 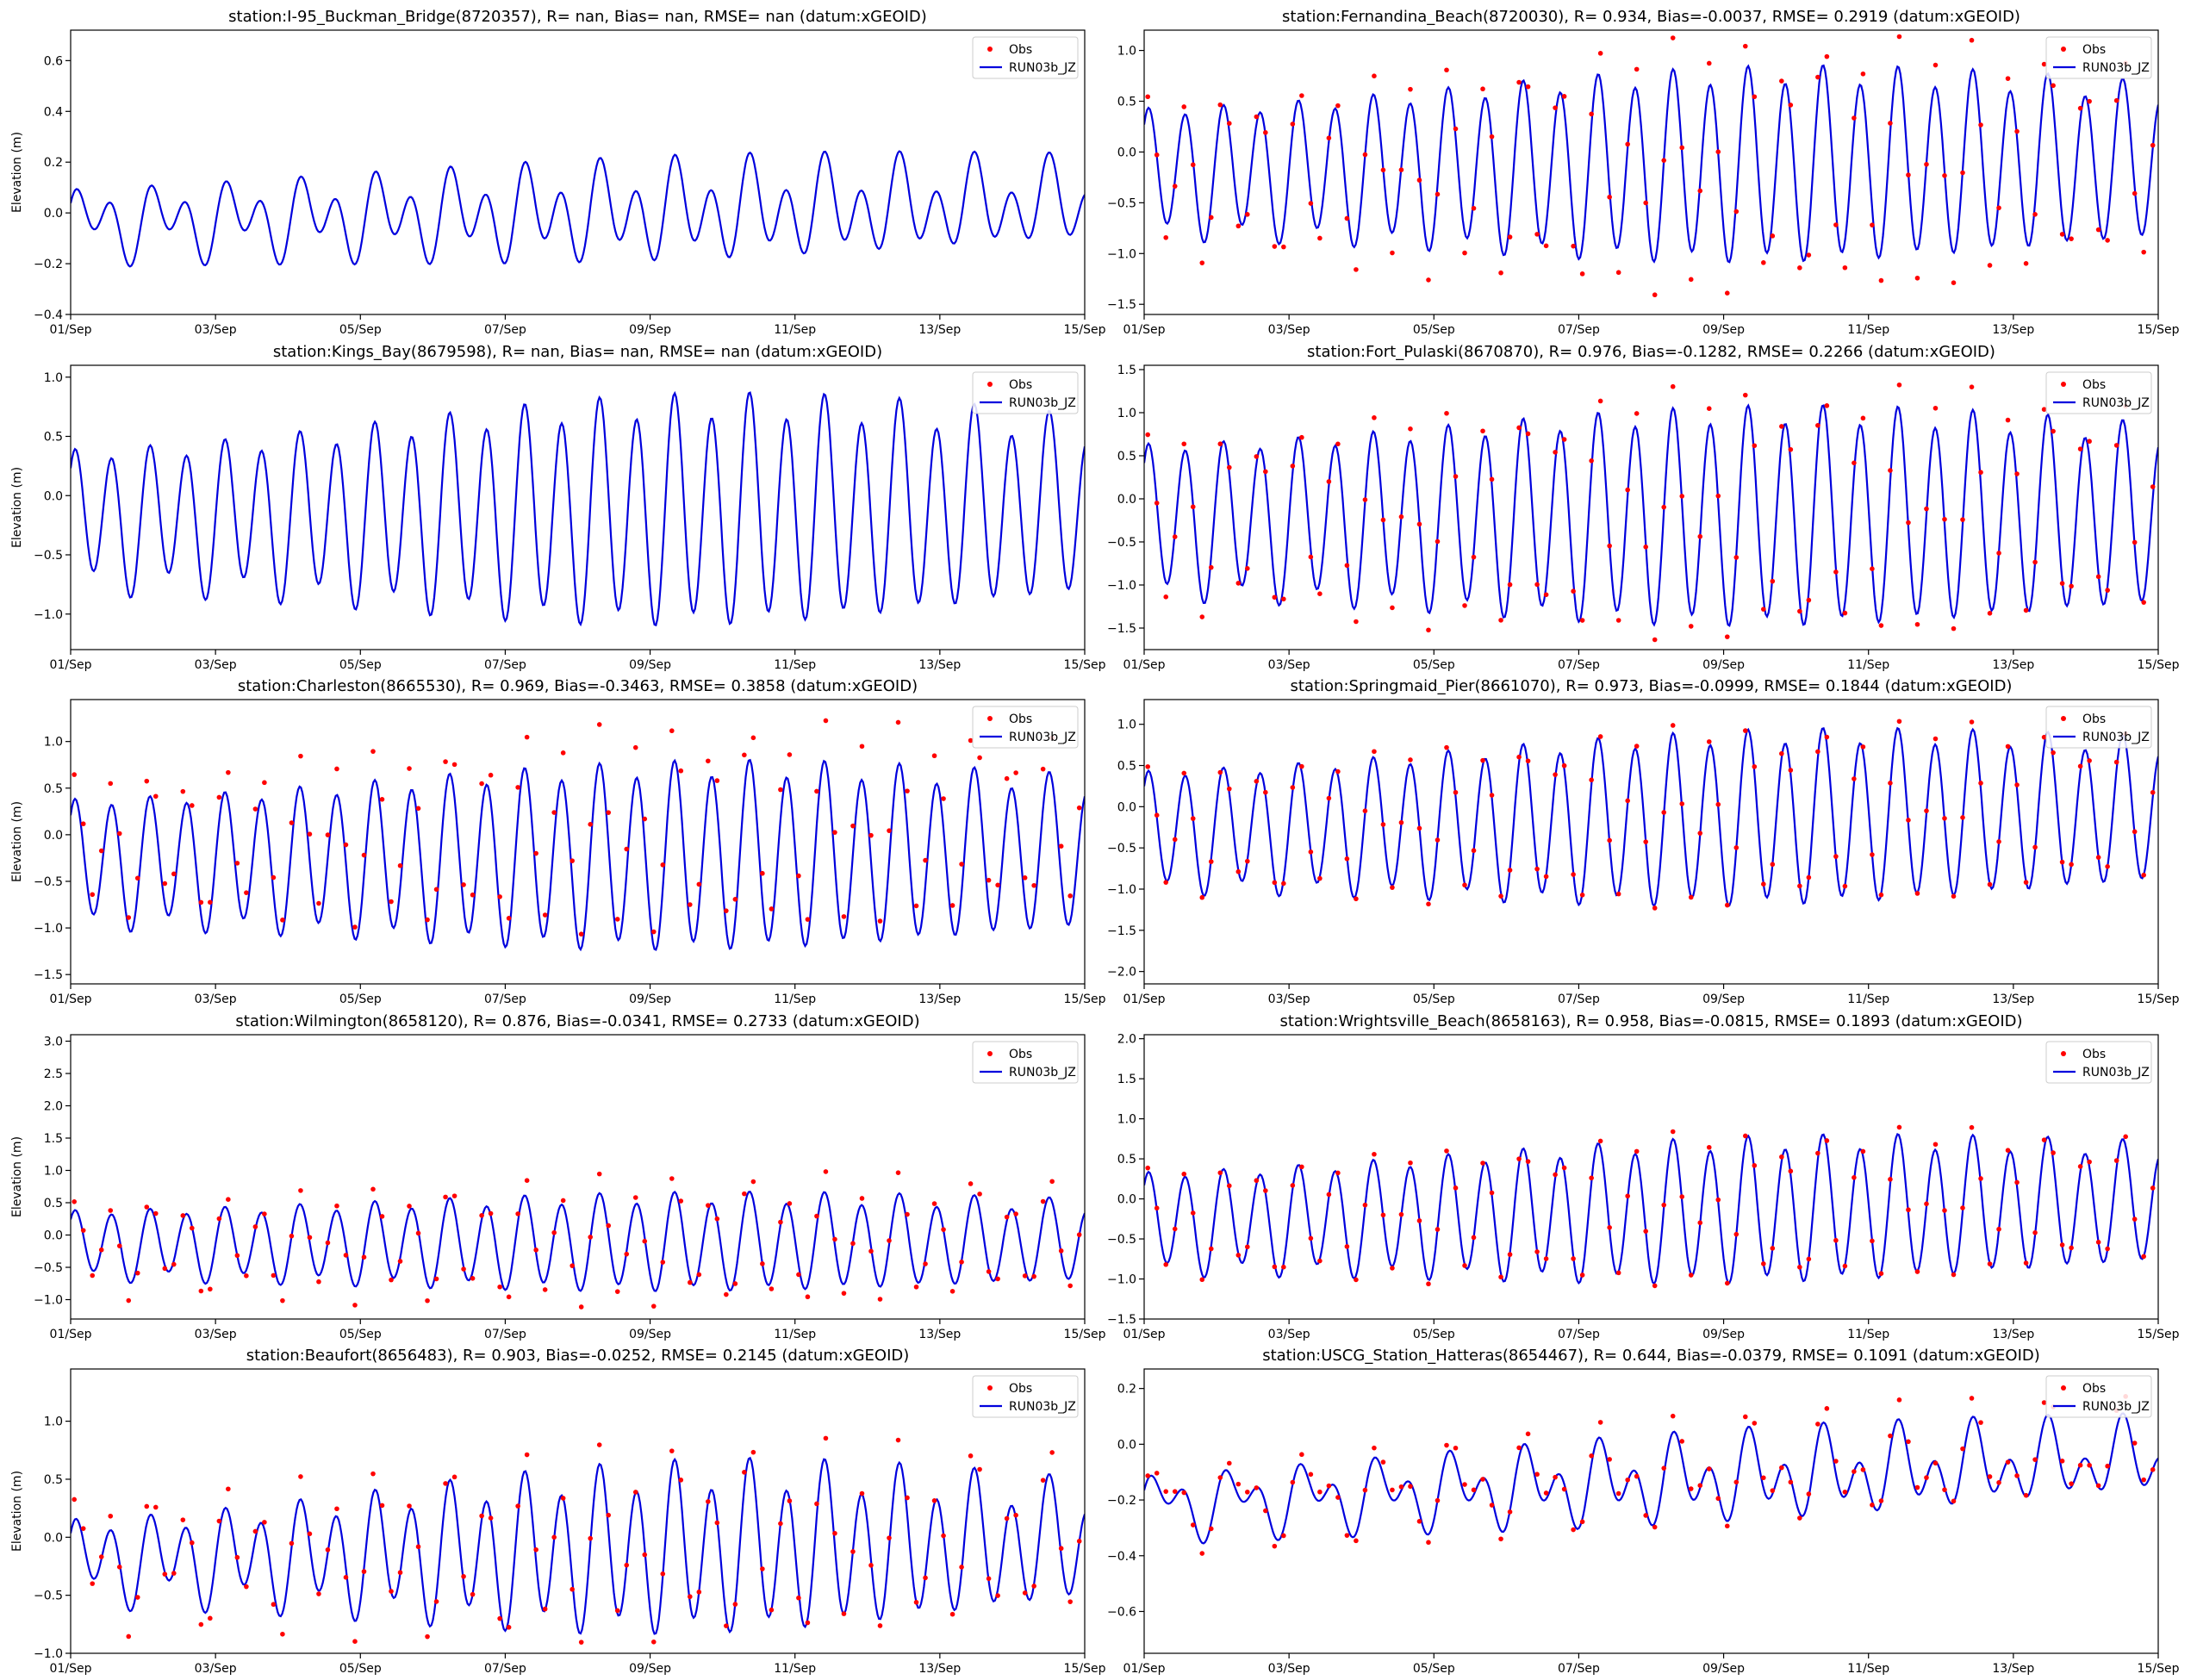 What do you see at coordinates (578, 842) in the screenshot?
I see `axes-frame` at bounding box center [578, 842].